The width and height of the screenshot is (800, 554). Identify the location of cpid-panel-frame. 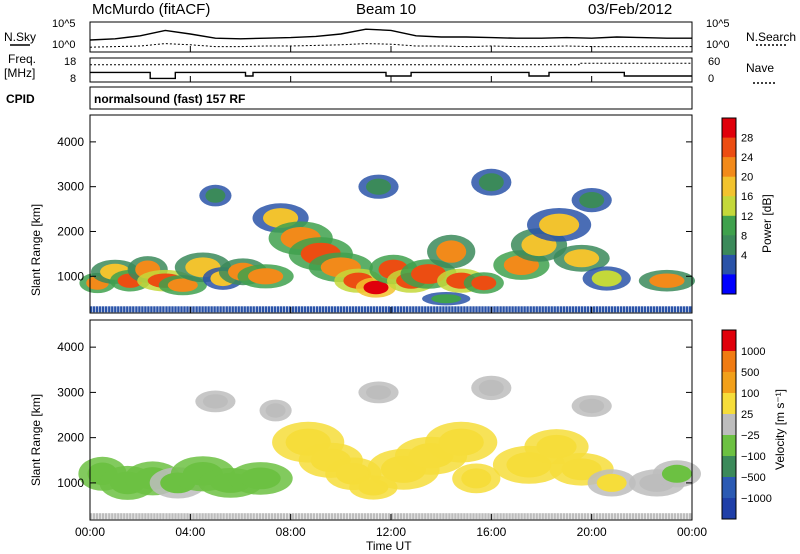
(391, 98).